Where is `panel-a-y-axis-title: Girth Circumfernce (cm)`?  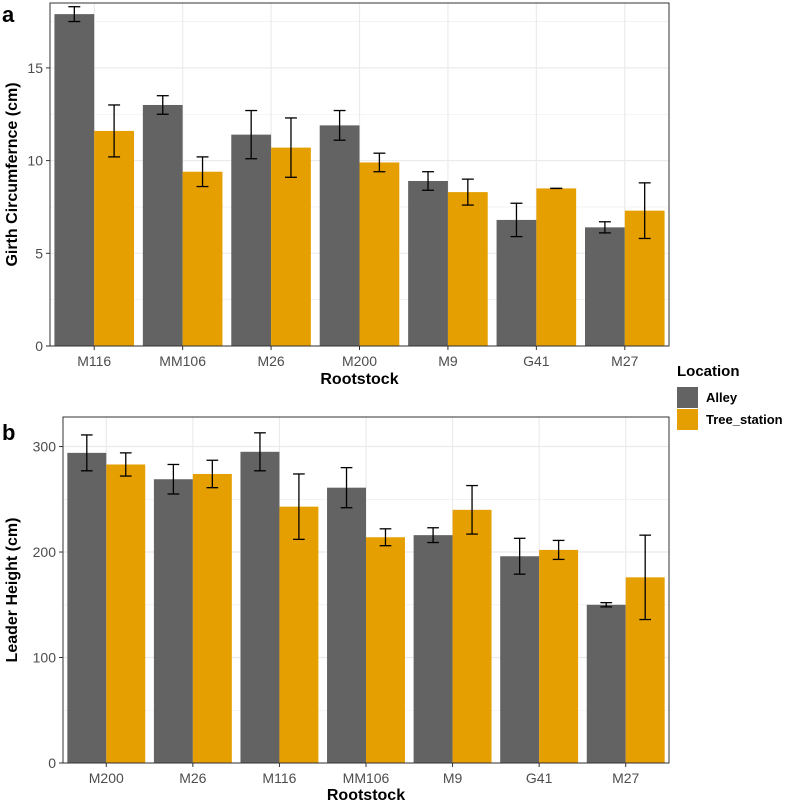 panel-a-y-axis-title: Girth Circumfernce (cm) is located at coordinates (12, 174).